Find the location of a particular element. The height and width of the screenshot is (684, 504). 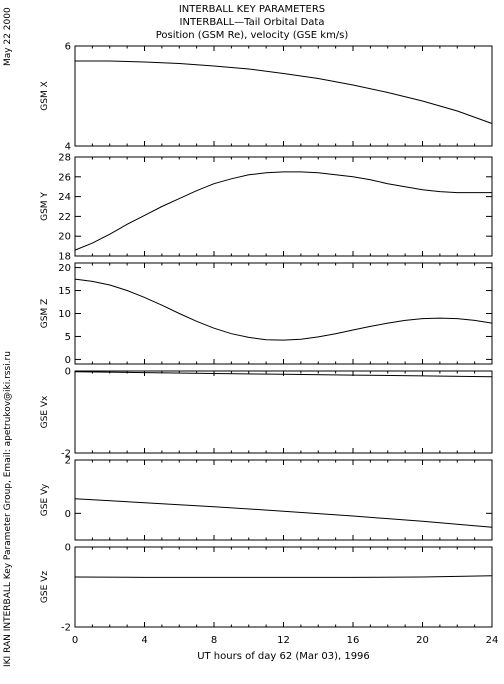

x-tick-label: 12 is located at coordinates (283, 640).